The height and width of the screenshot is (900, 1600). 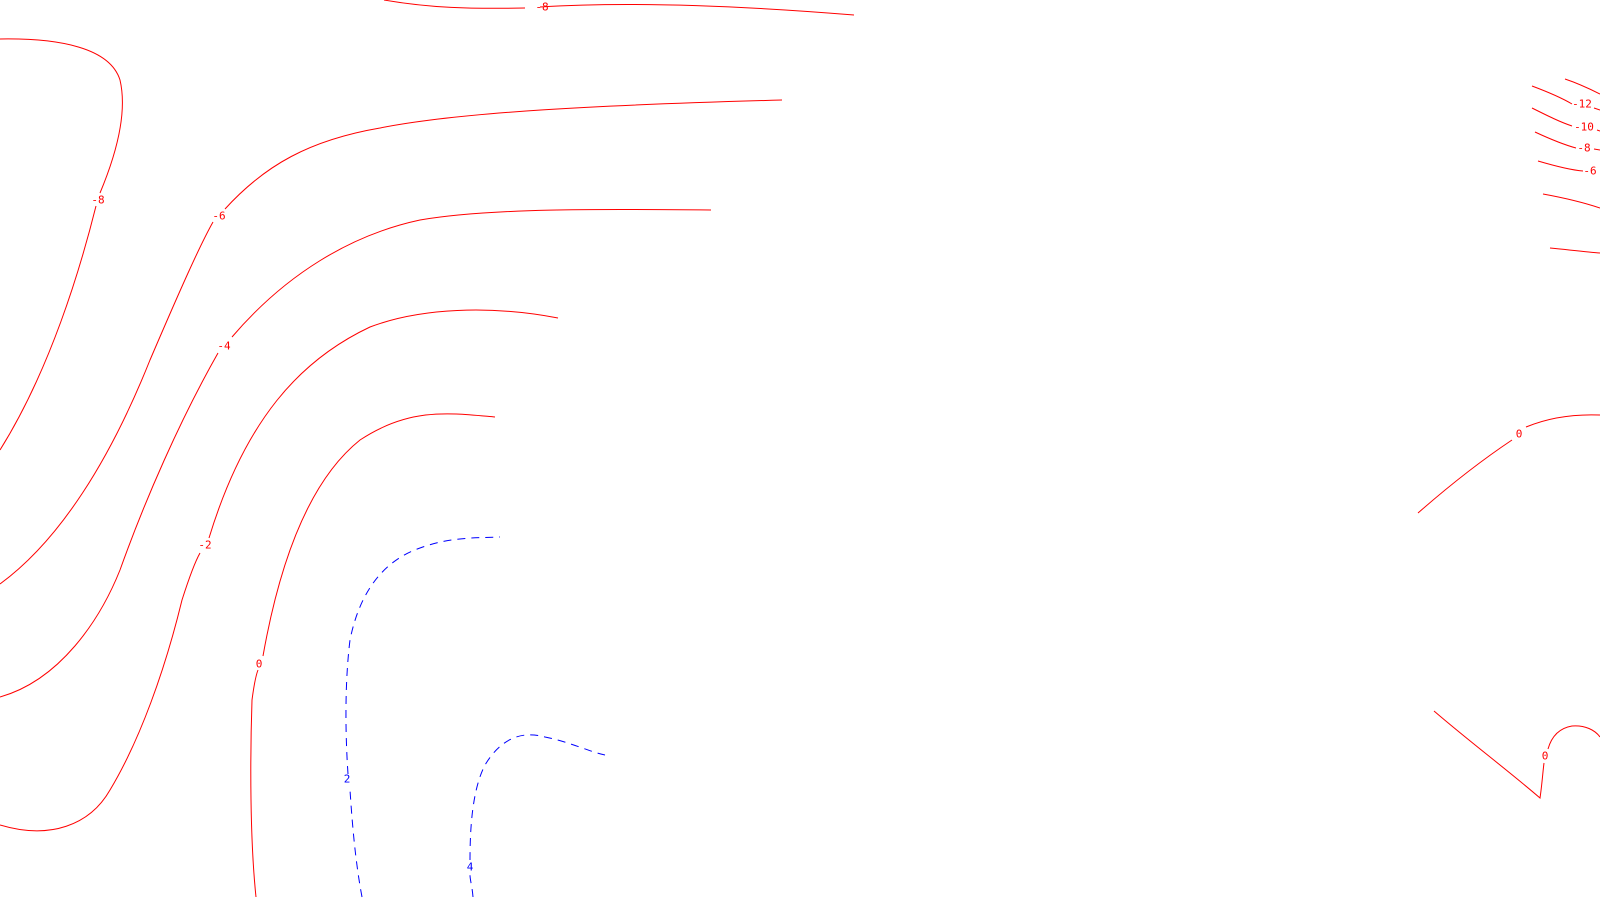 I want to click on contour-line-right-m14, so click(x=1582, y=86).